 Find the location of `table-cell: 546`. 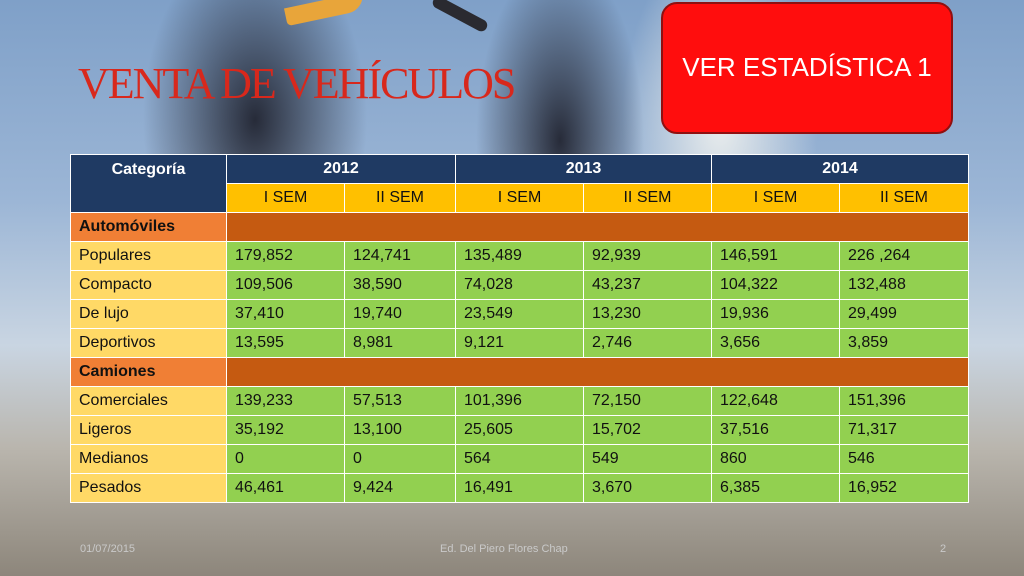

table-cell: 546 is located at coordinates (904, 459).